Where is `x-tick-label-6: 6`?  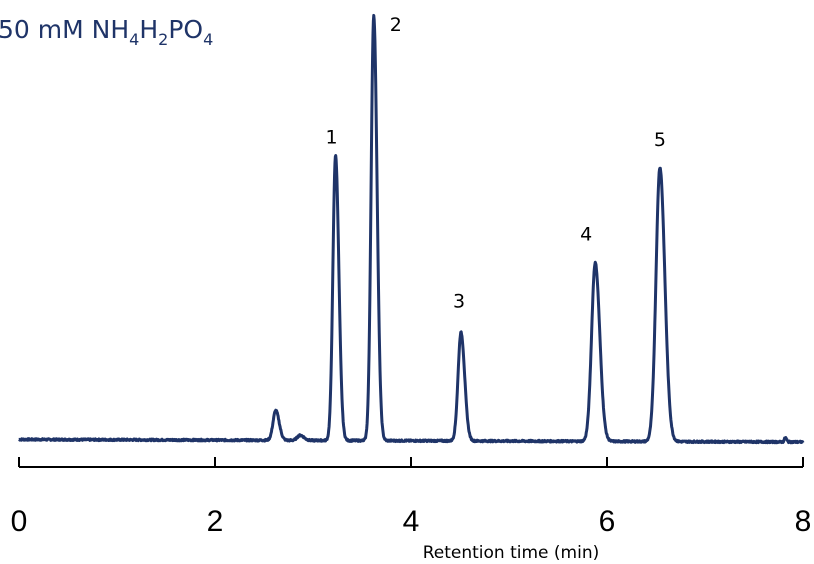 x-tick-label-6: 6 is located at coordinates (607, 521).